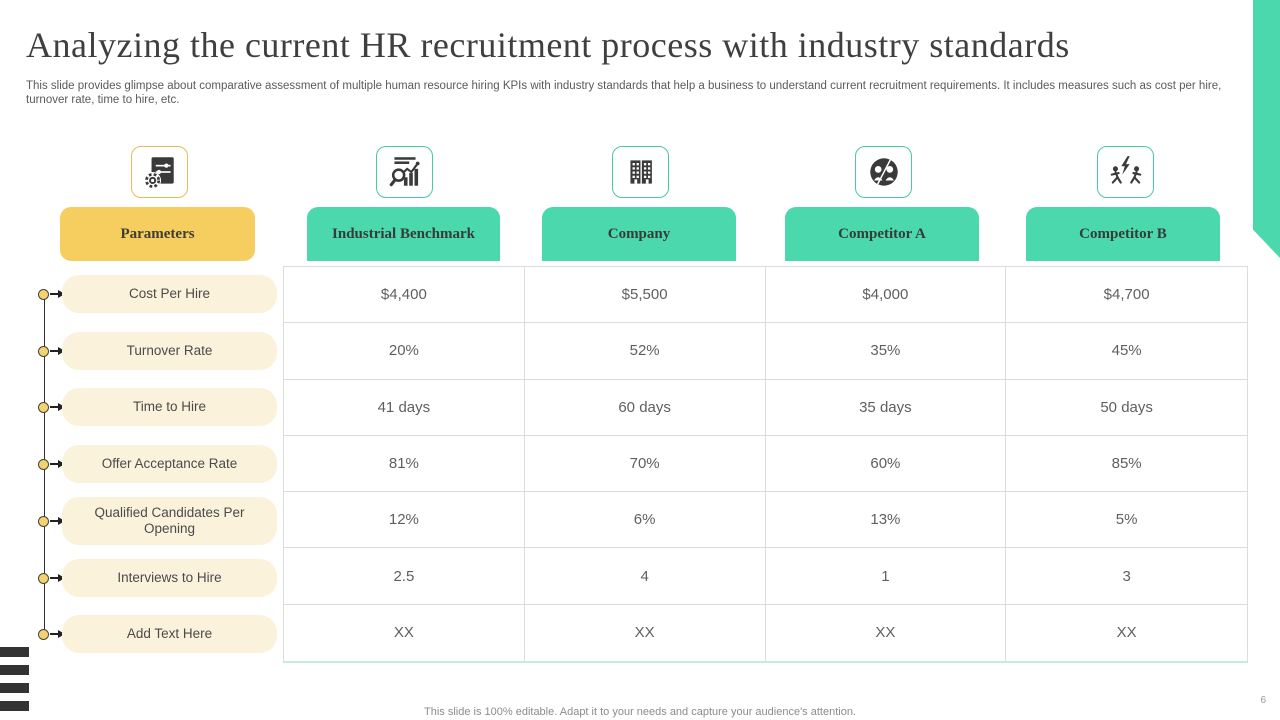 The image size is (1280, 720). I want to click on table-cell: 85%, so click(1126, 464).